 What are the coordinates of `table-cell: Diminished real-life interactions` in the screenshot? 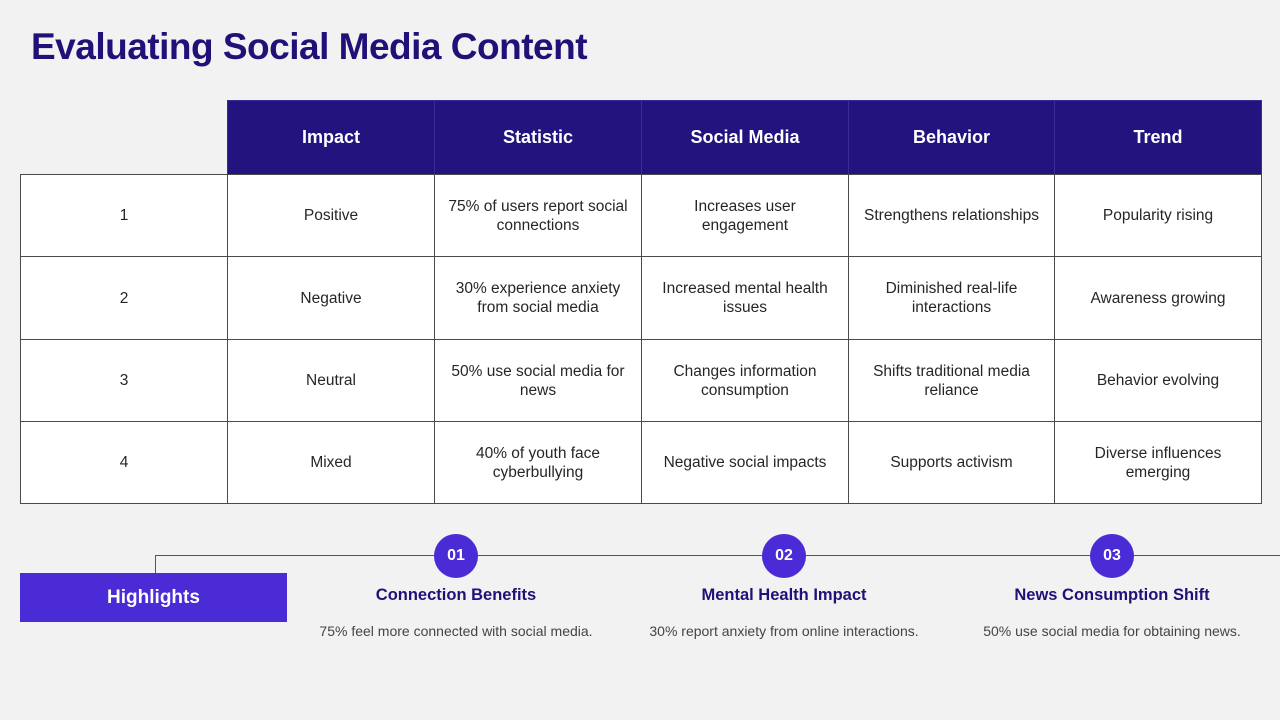 It's located at (951, 298).